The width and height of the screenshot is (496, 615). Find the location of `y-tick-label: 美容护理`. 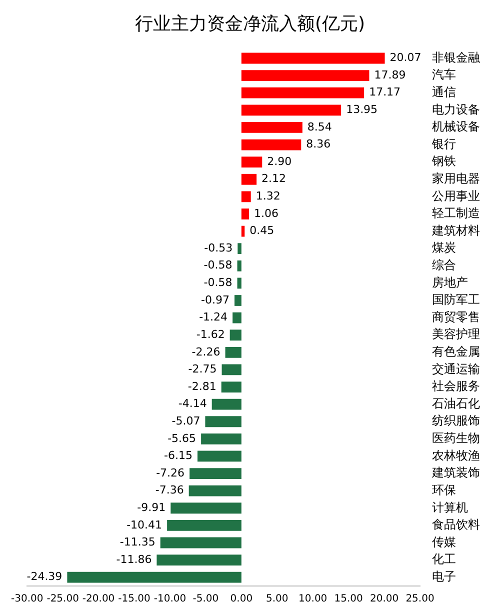

y-tick-label: 美容护理 is located at coordinates (456, 334).